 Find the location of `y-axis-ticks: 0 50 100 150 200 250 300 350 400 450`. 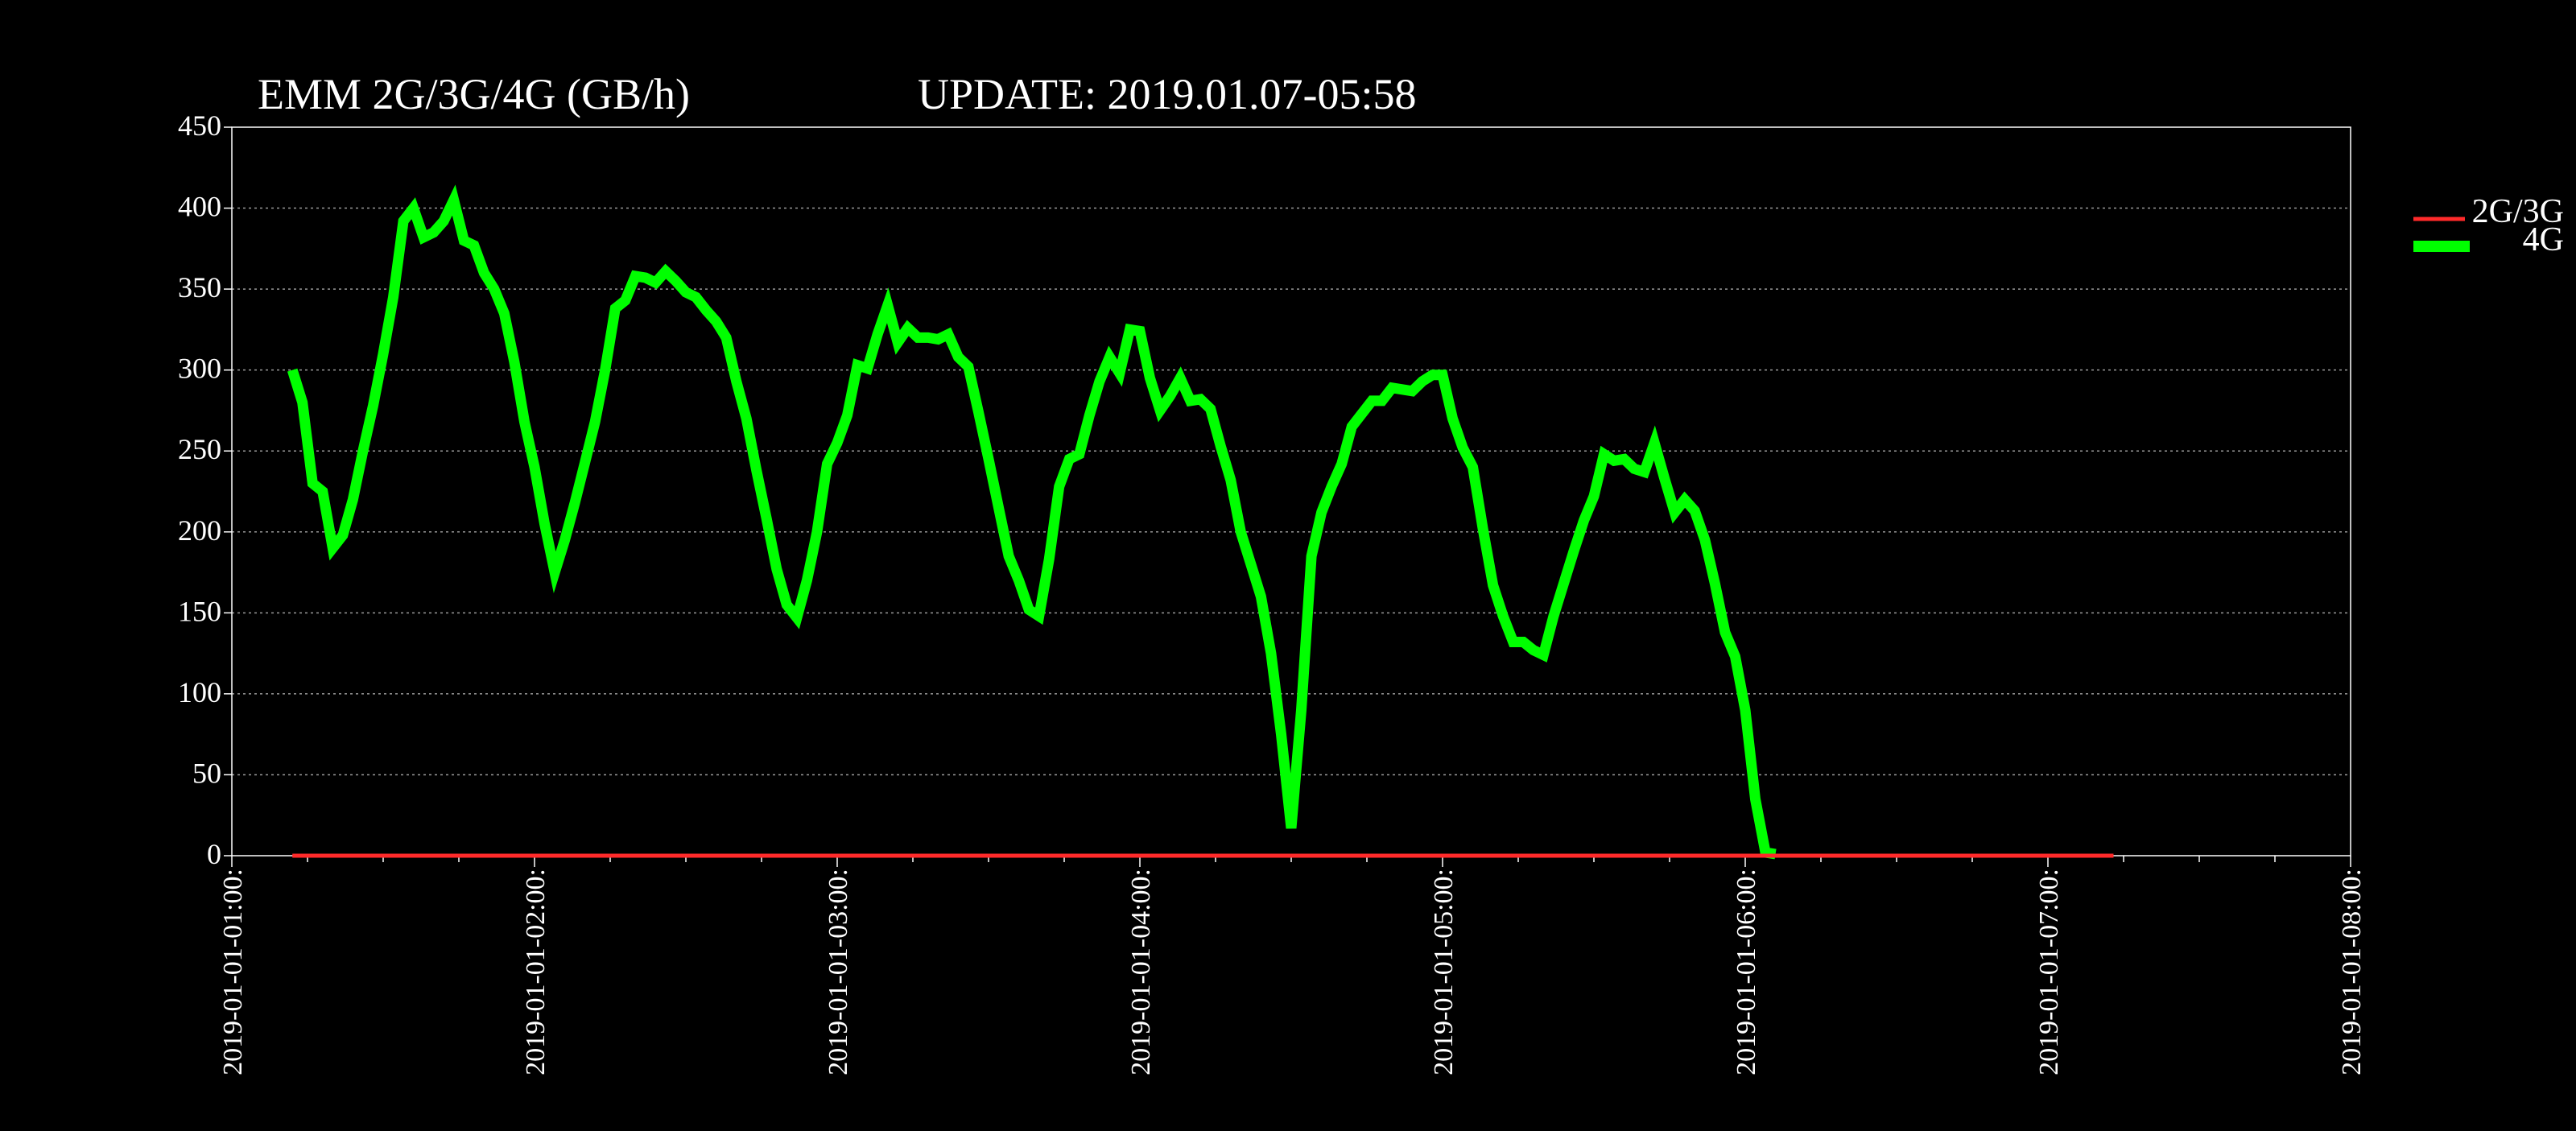

y-axis-ticks: 0 50 100 150 200 250 300 350 400 450 is located at coordinates (205, 489).